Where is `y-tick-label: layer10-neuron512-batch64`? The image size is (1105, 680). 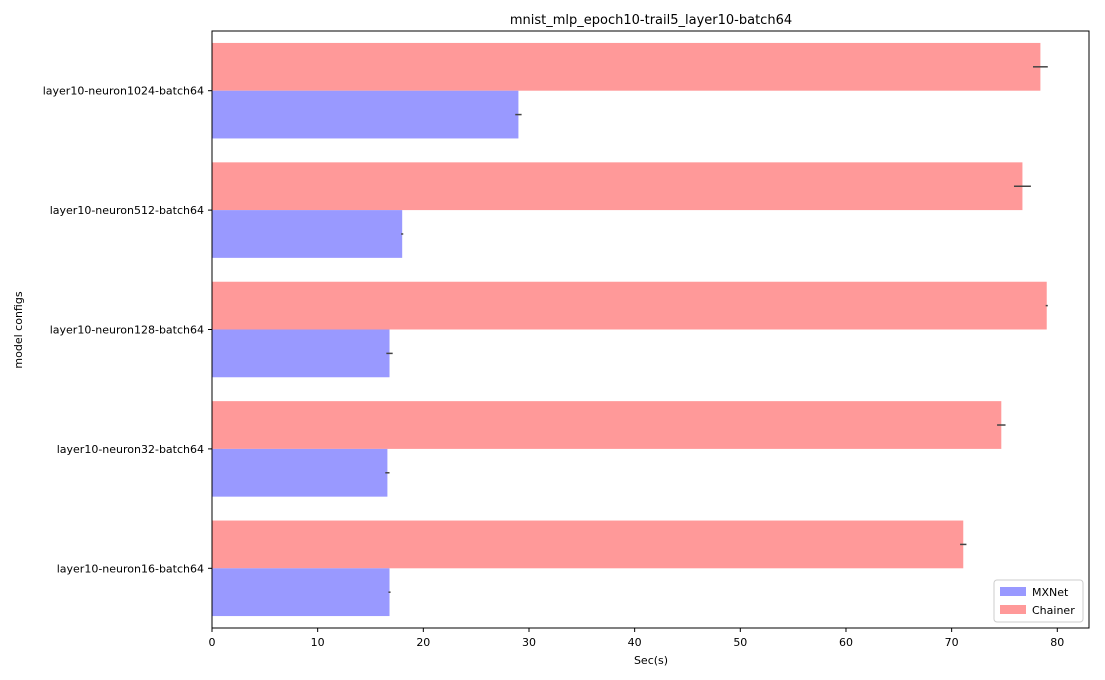
y-tick-label: layer10-neuron512-batch64 is located at coordinates (127, 210).